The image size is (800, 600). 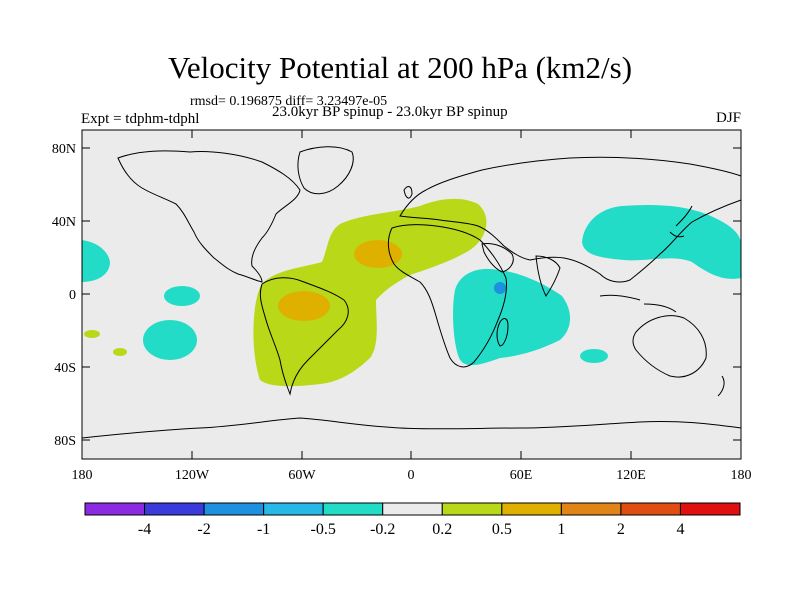 What do you see at coordinates (548, 276) in the screenshot?
I see `coast-india` at bounding box center [548, 276].